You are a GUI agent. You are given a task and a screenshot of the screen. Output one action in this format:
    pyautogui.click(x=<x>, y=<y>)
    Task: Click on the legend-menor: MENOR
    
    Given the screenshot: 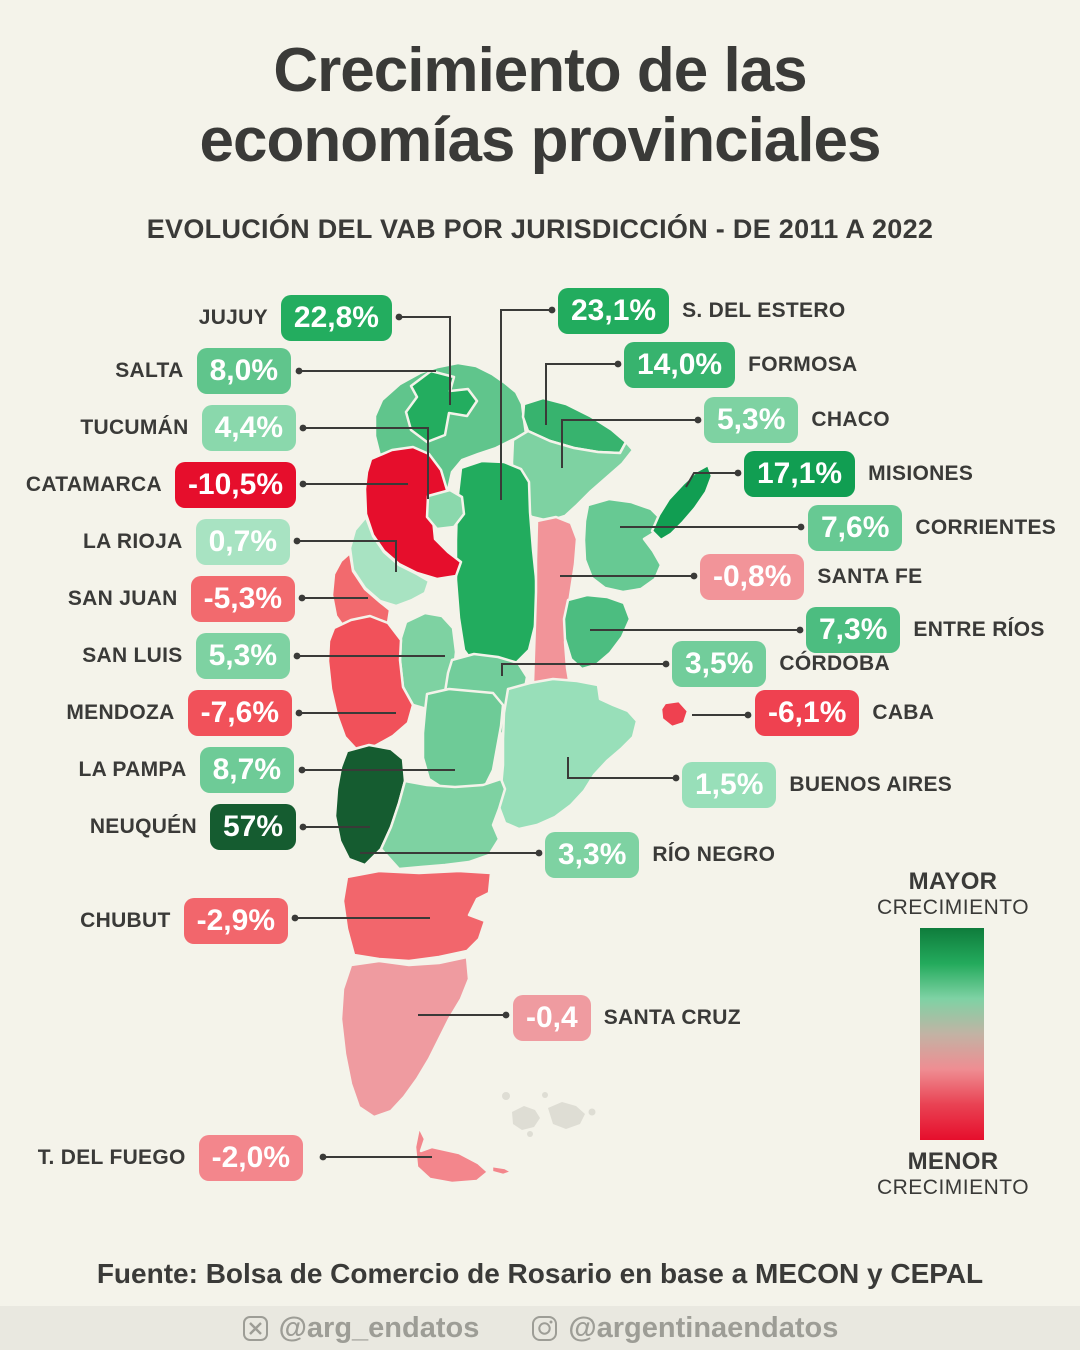 What is the action you would take?
    pyautogui.click(x=953, y=1161)
    